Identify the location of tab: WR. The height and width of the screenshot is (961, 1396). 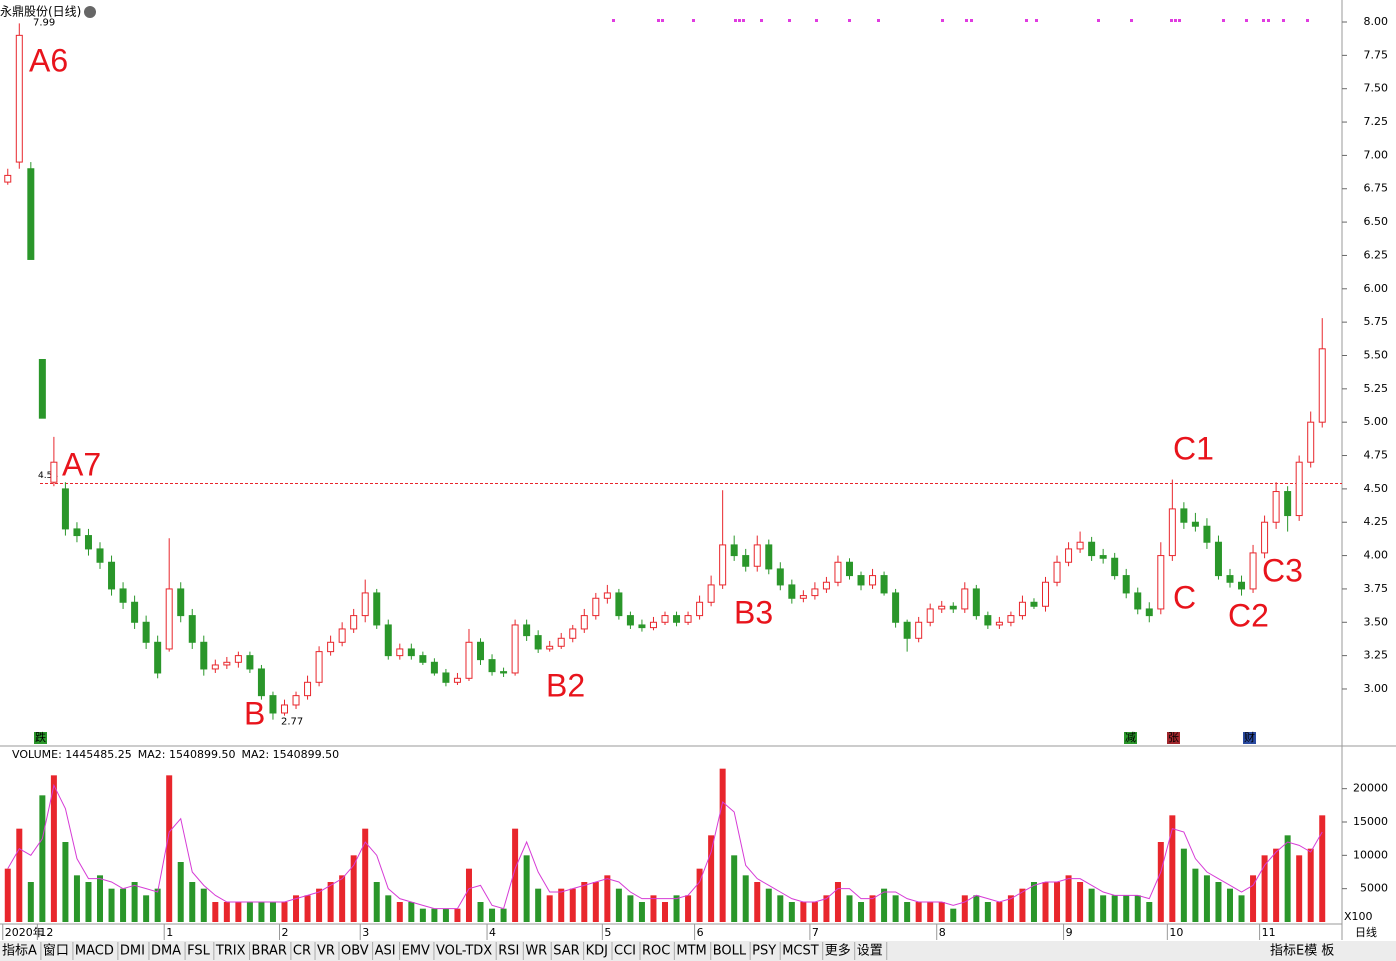
(536, 951).